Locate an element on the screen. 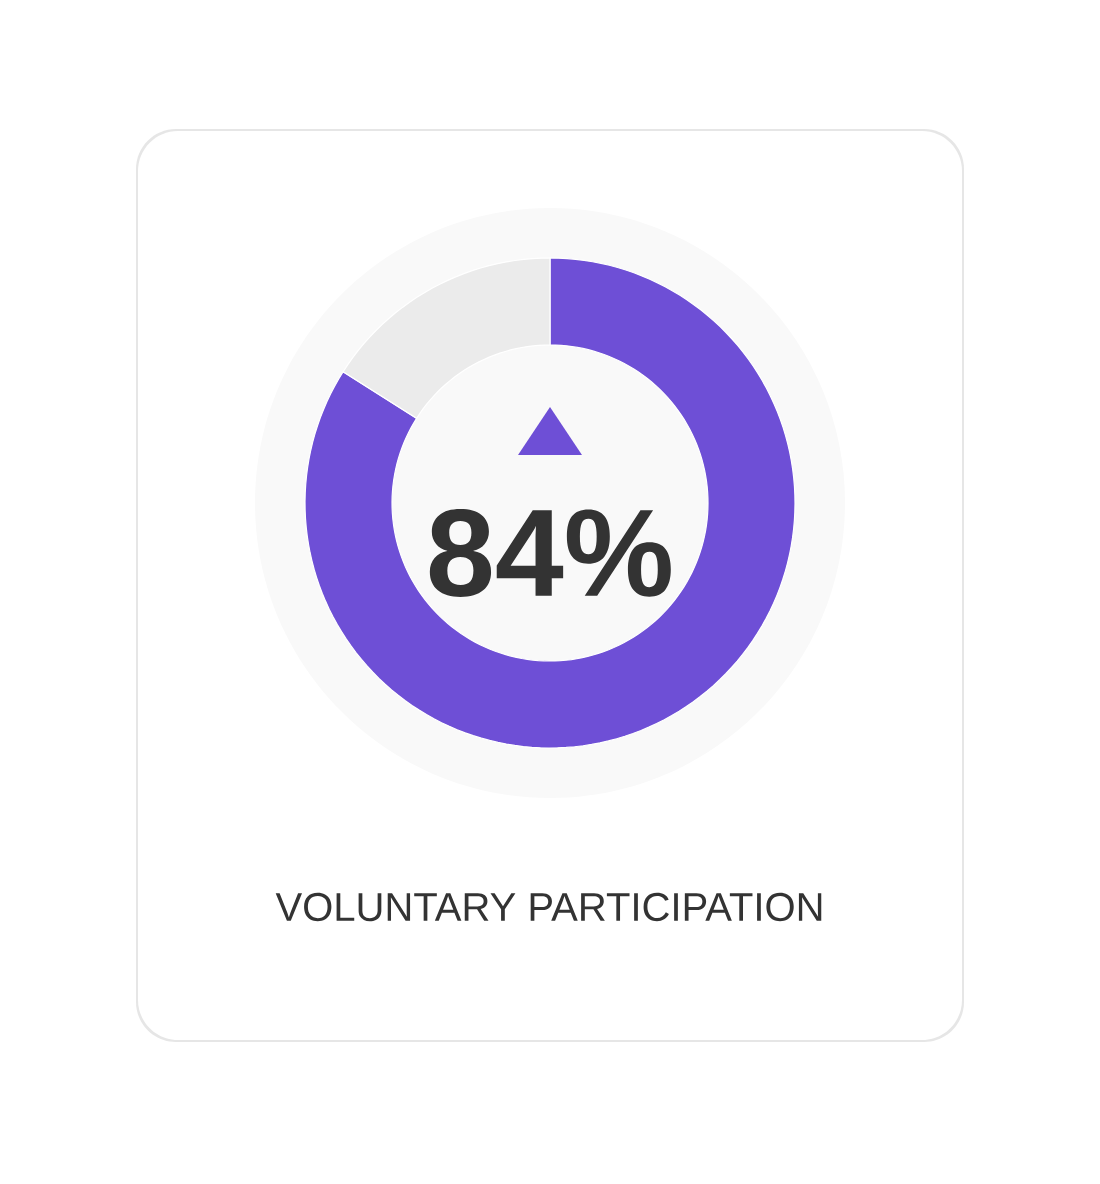  text: VOLUNTARY PARTICIPATION is located at coordinates (548, 907).